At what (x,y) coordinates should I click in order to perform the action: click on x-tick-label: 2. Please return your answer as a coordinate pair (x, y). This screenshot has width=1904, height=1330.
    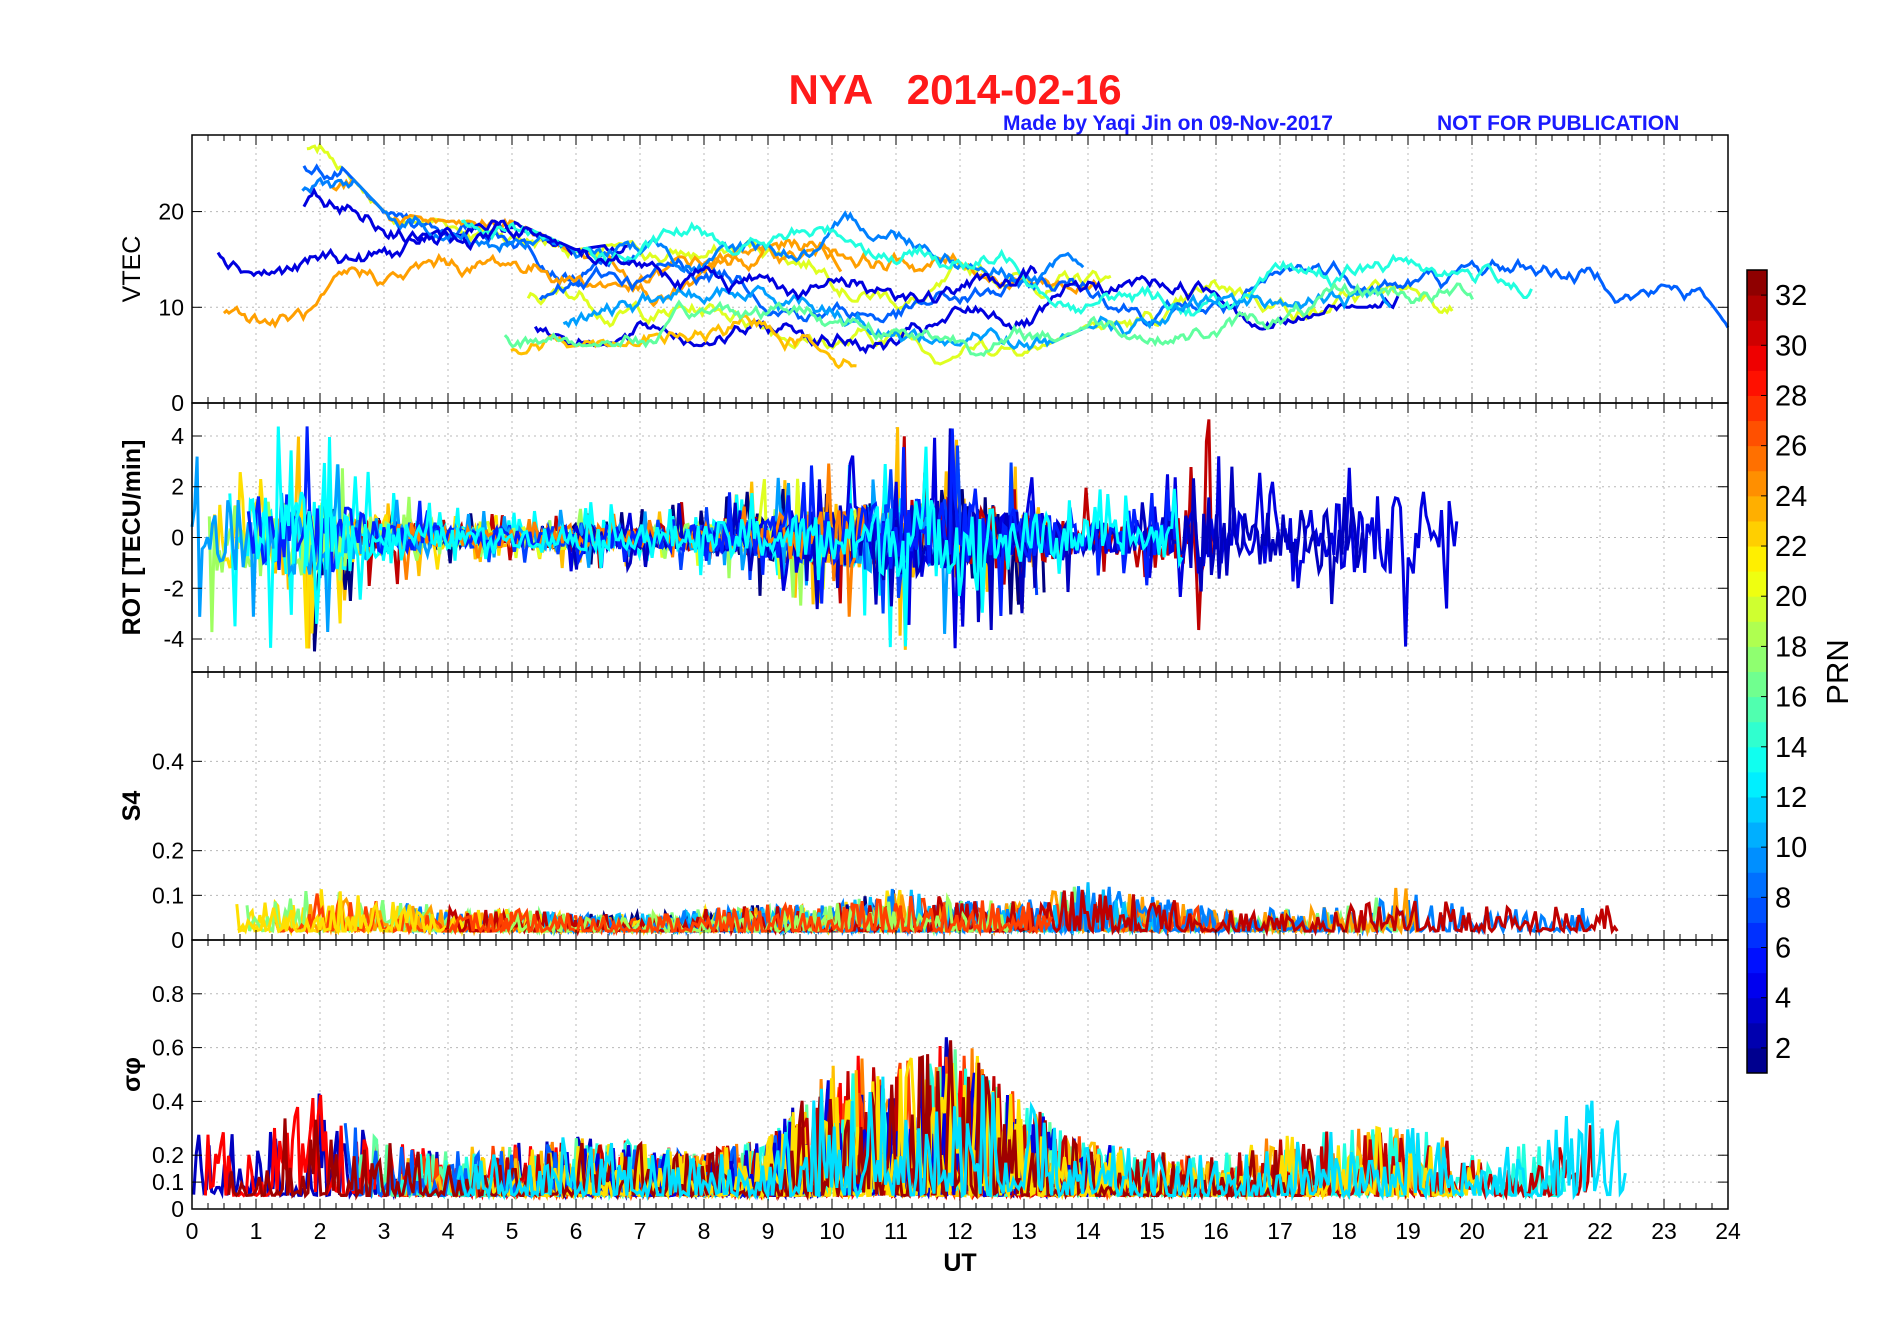
    Looking at the image, I should click on (320, 1231).